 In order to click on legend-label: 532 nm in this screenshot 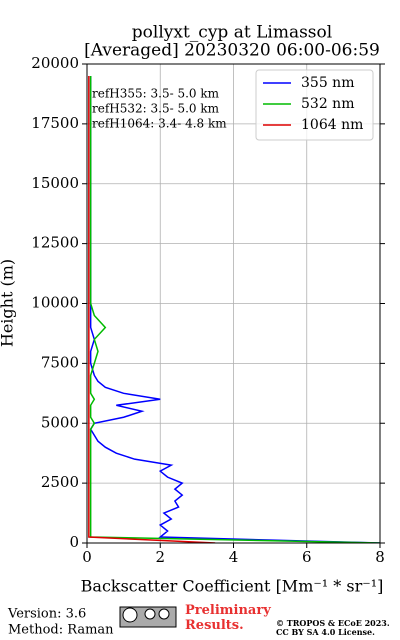, I will do `click(327, 104)`.